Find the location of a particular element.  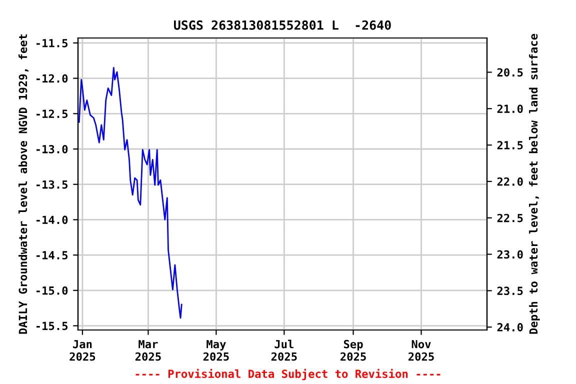

y2-tick-label: 23.5 is located at coordinates (510, 291).